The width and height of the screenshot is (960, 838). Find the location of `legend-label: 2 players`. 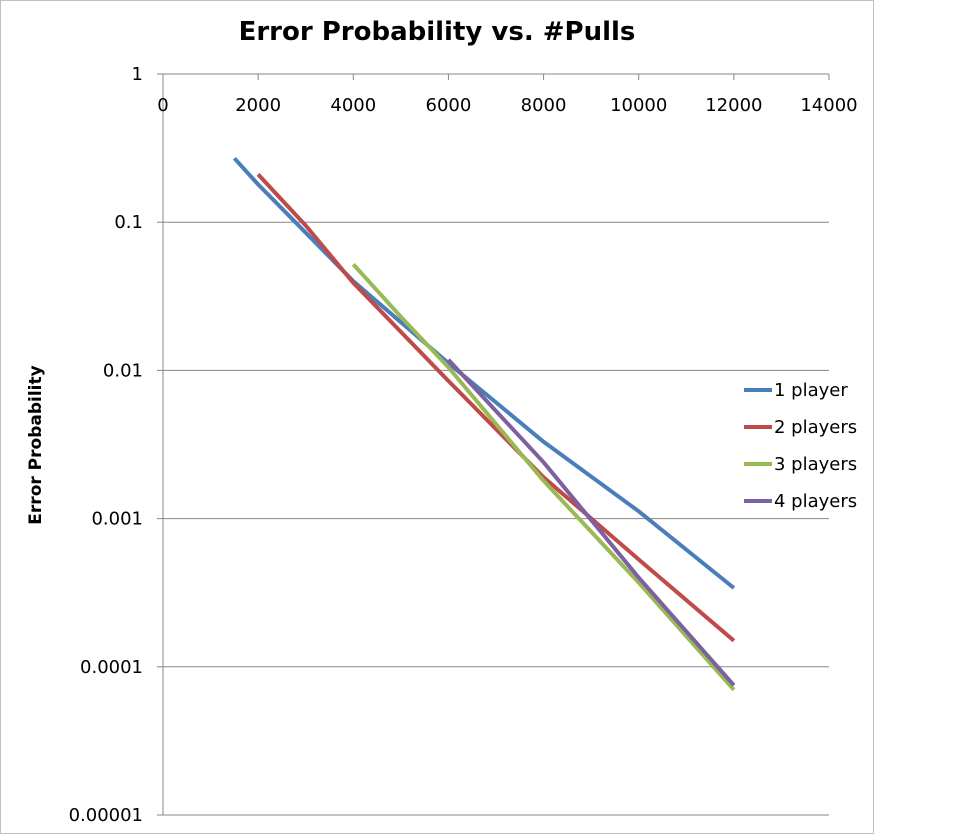

legend-label: 2 players is located at coordinates (815, 427).